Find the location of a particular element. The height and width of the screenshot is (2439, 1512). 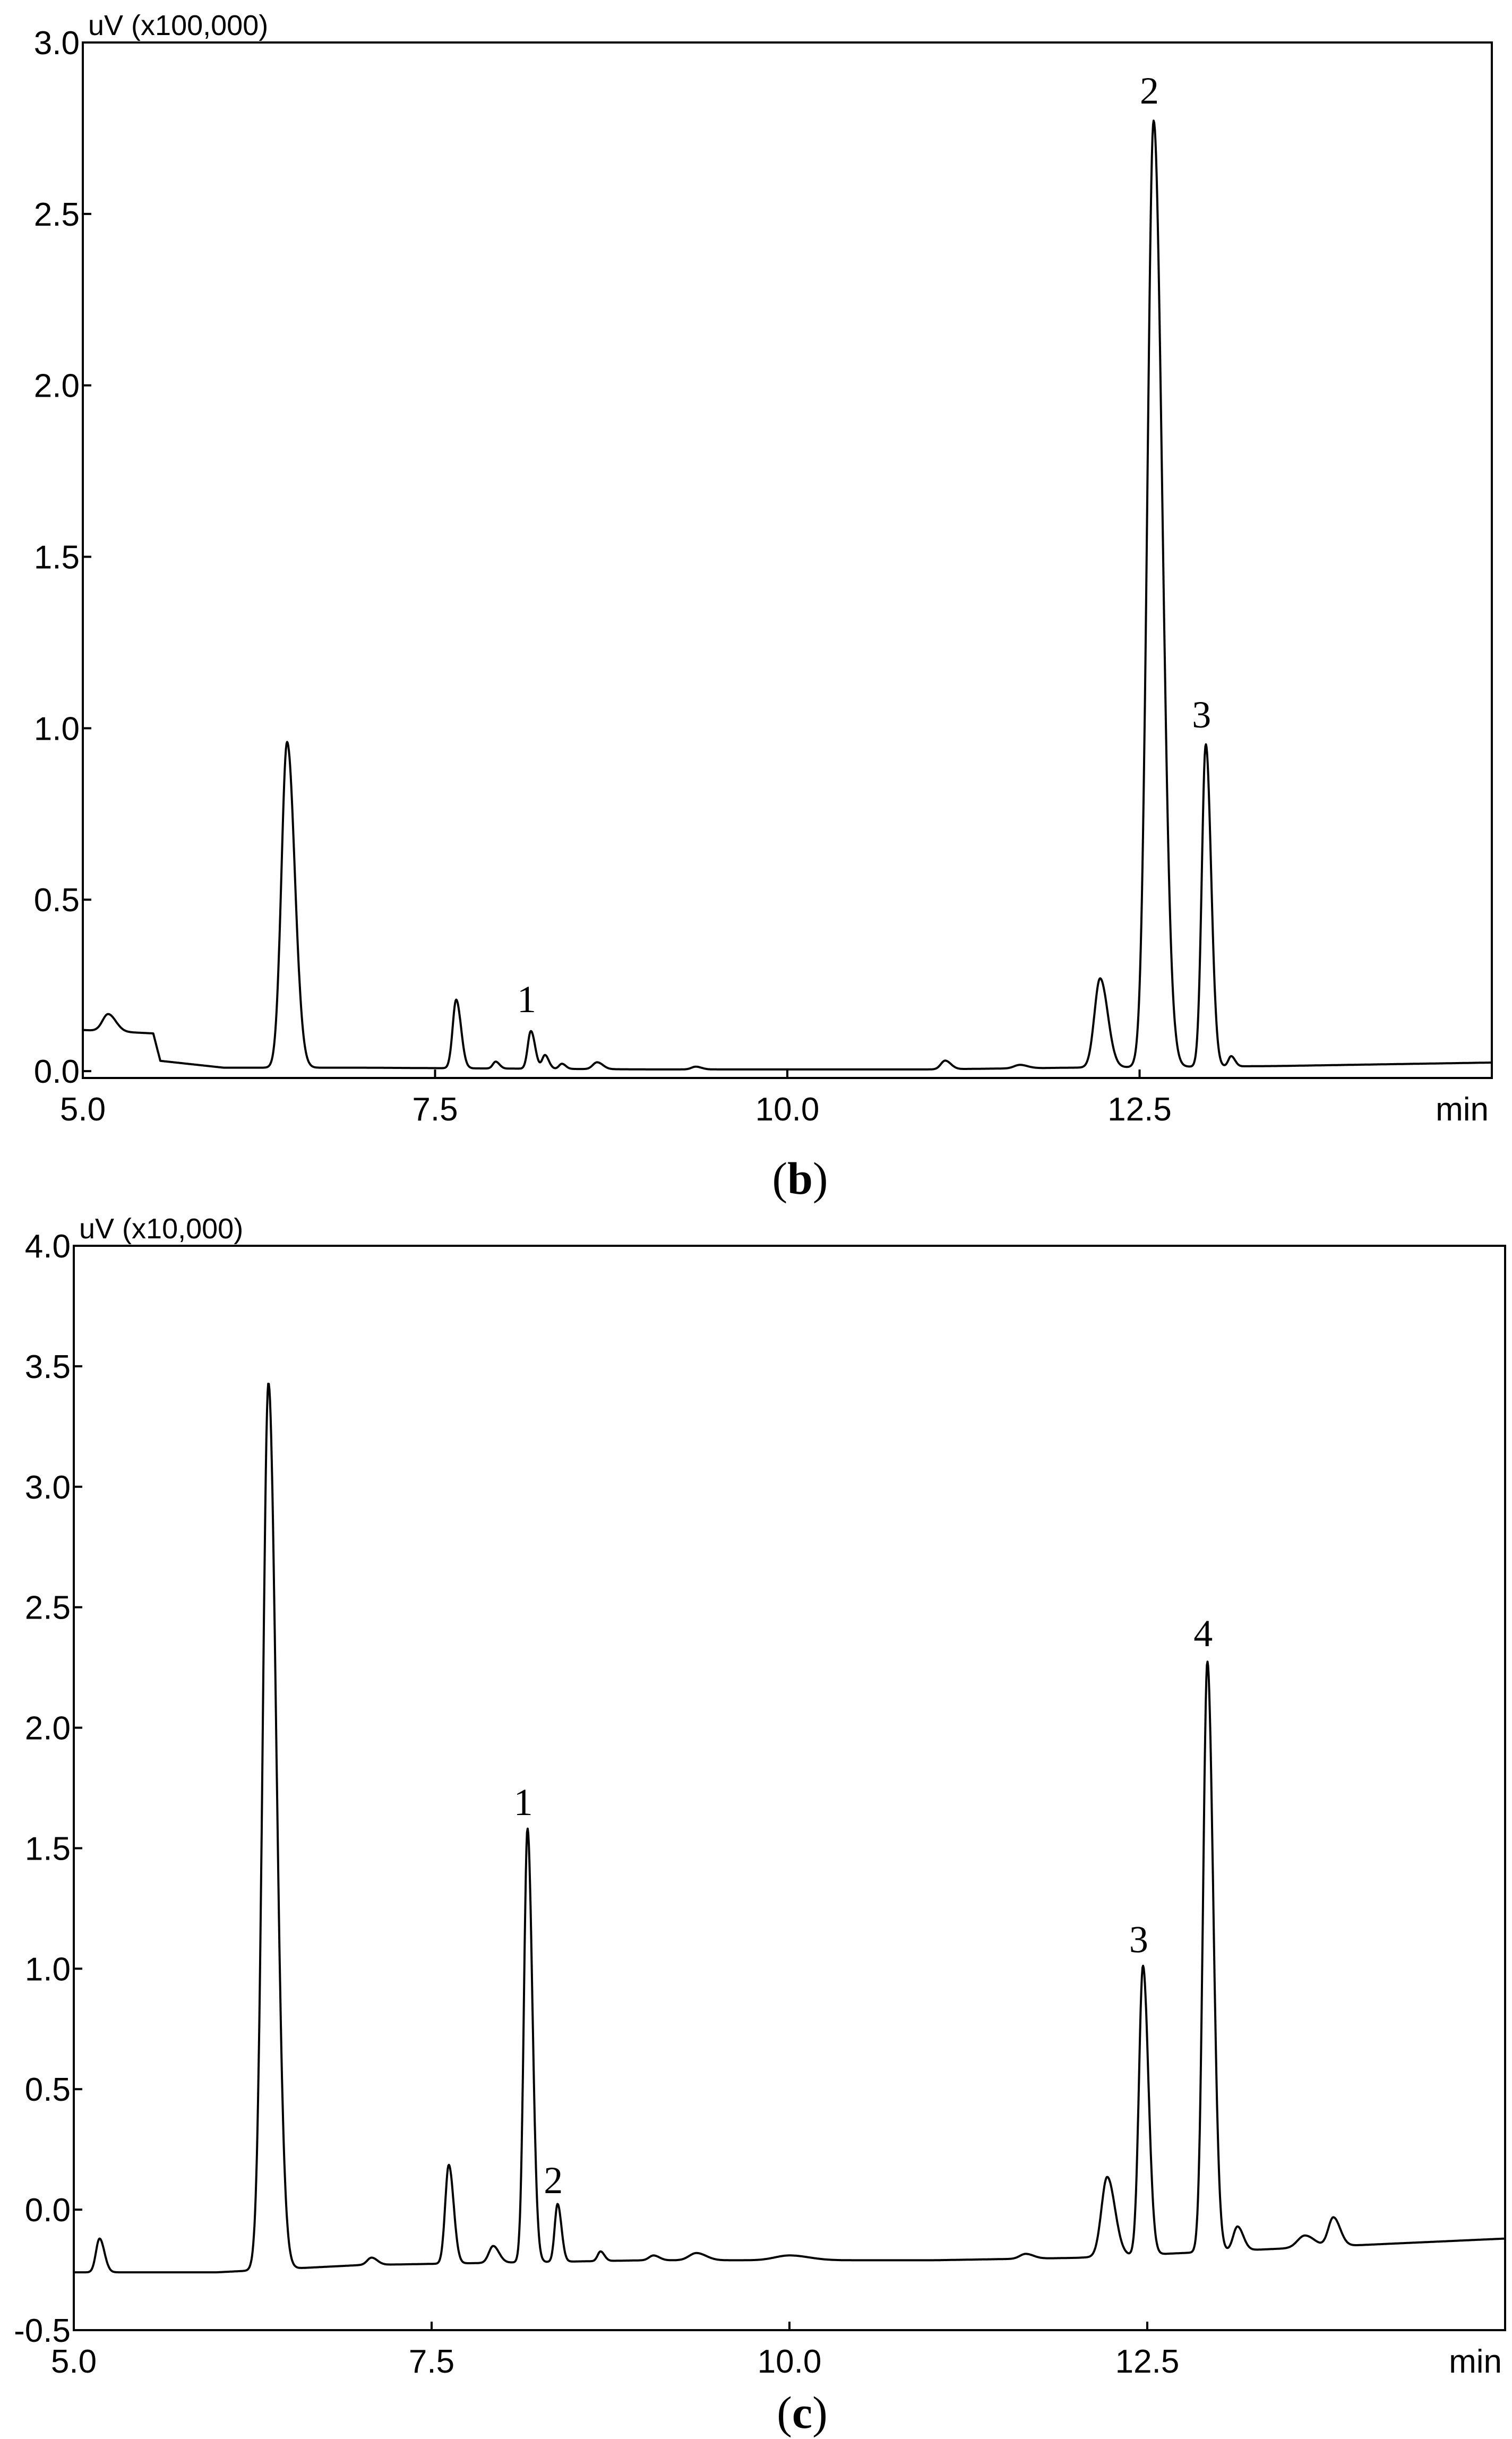

peak-label-4: 4 is located at coordinates (1203, 1633).